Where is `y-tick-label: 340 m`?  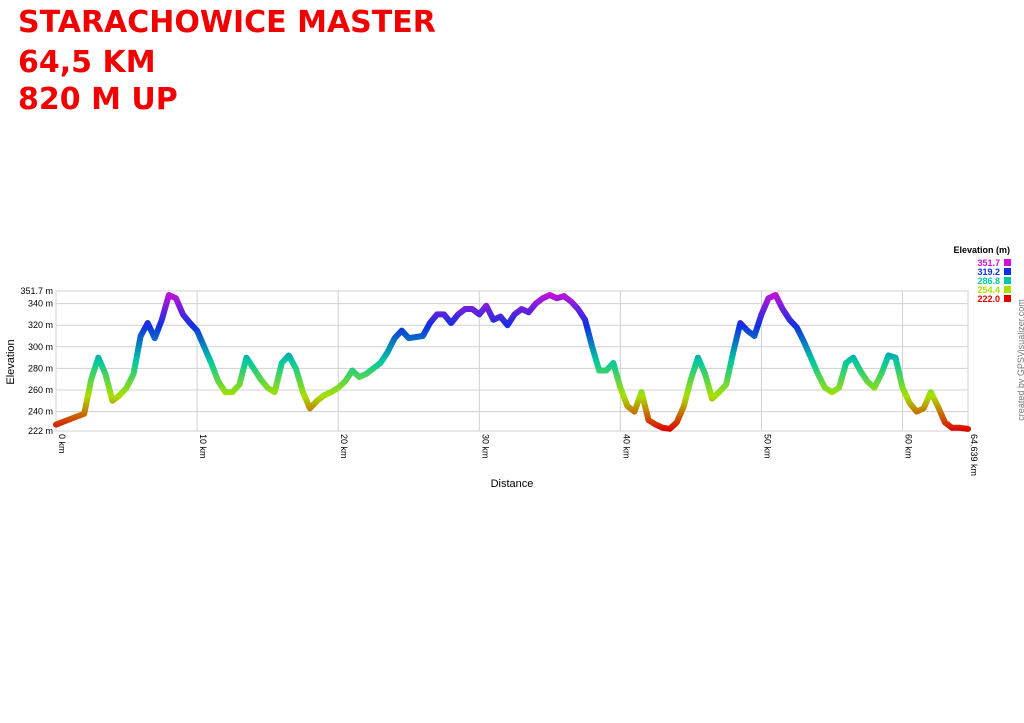
y-tick-label: 340 m is located at coordinates (40, 304).